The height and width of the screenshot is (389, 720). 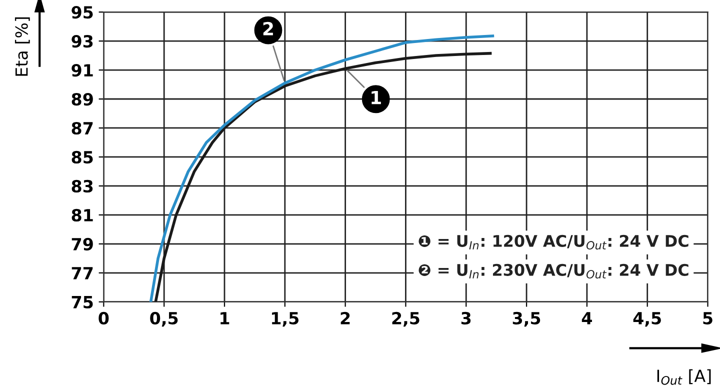 What do you see at coordinates (553, 242) in the screenshot?
I see `annotation: ❶ = U$_{In}$: 120V AC/U$_{Out}$: 24 V DC` at bounding box center [553, 242].